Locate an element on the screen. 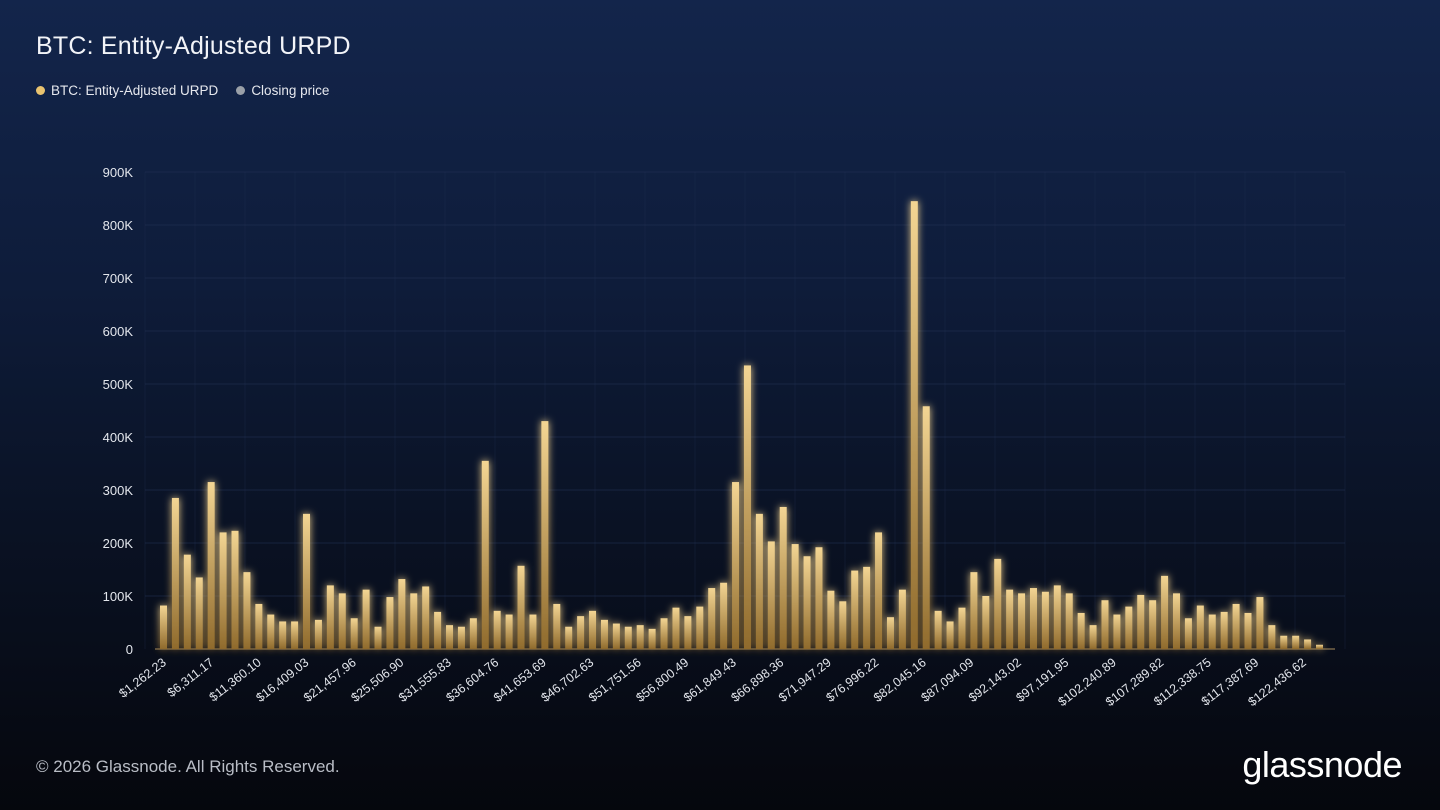  y-axis: 0 100K 200K 300K 400K 500K 600K 700K 800K 900K is located at coordinates (118, 411).